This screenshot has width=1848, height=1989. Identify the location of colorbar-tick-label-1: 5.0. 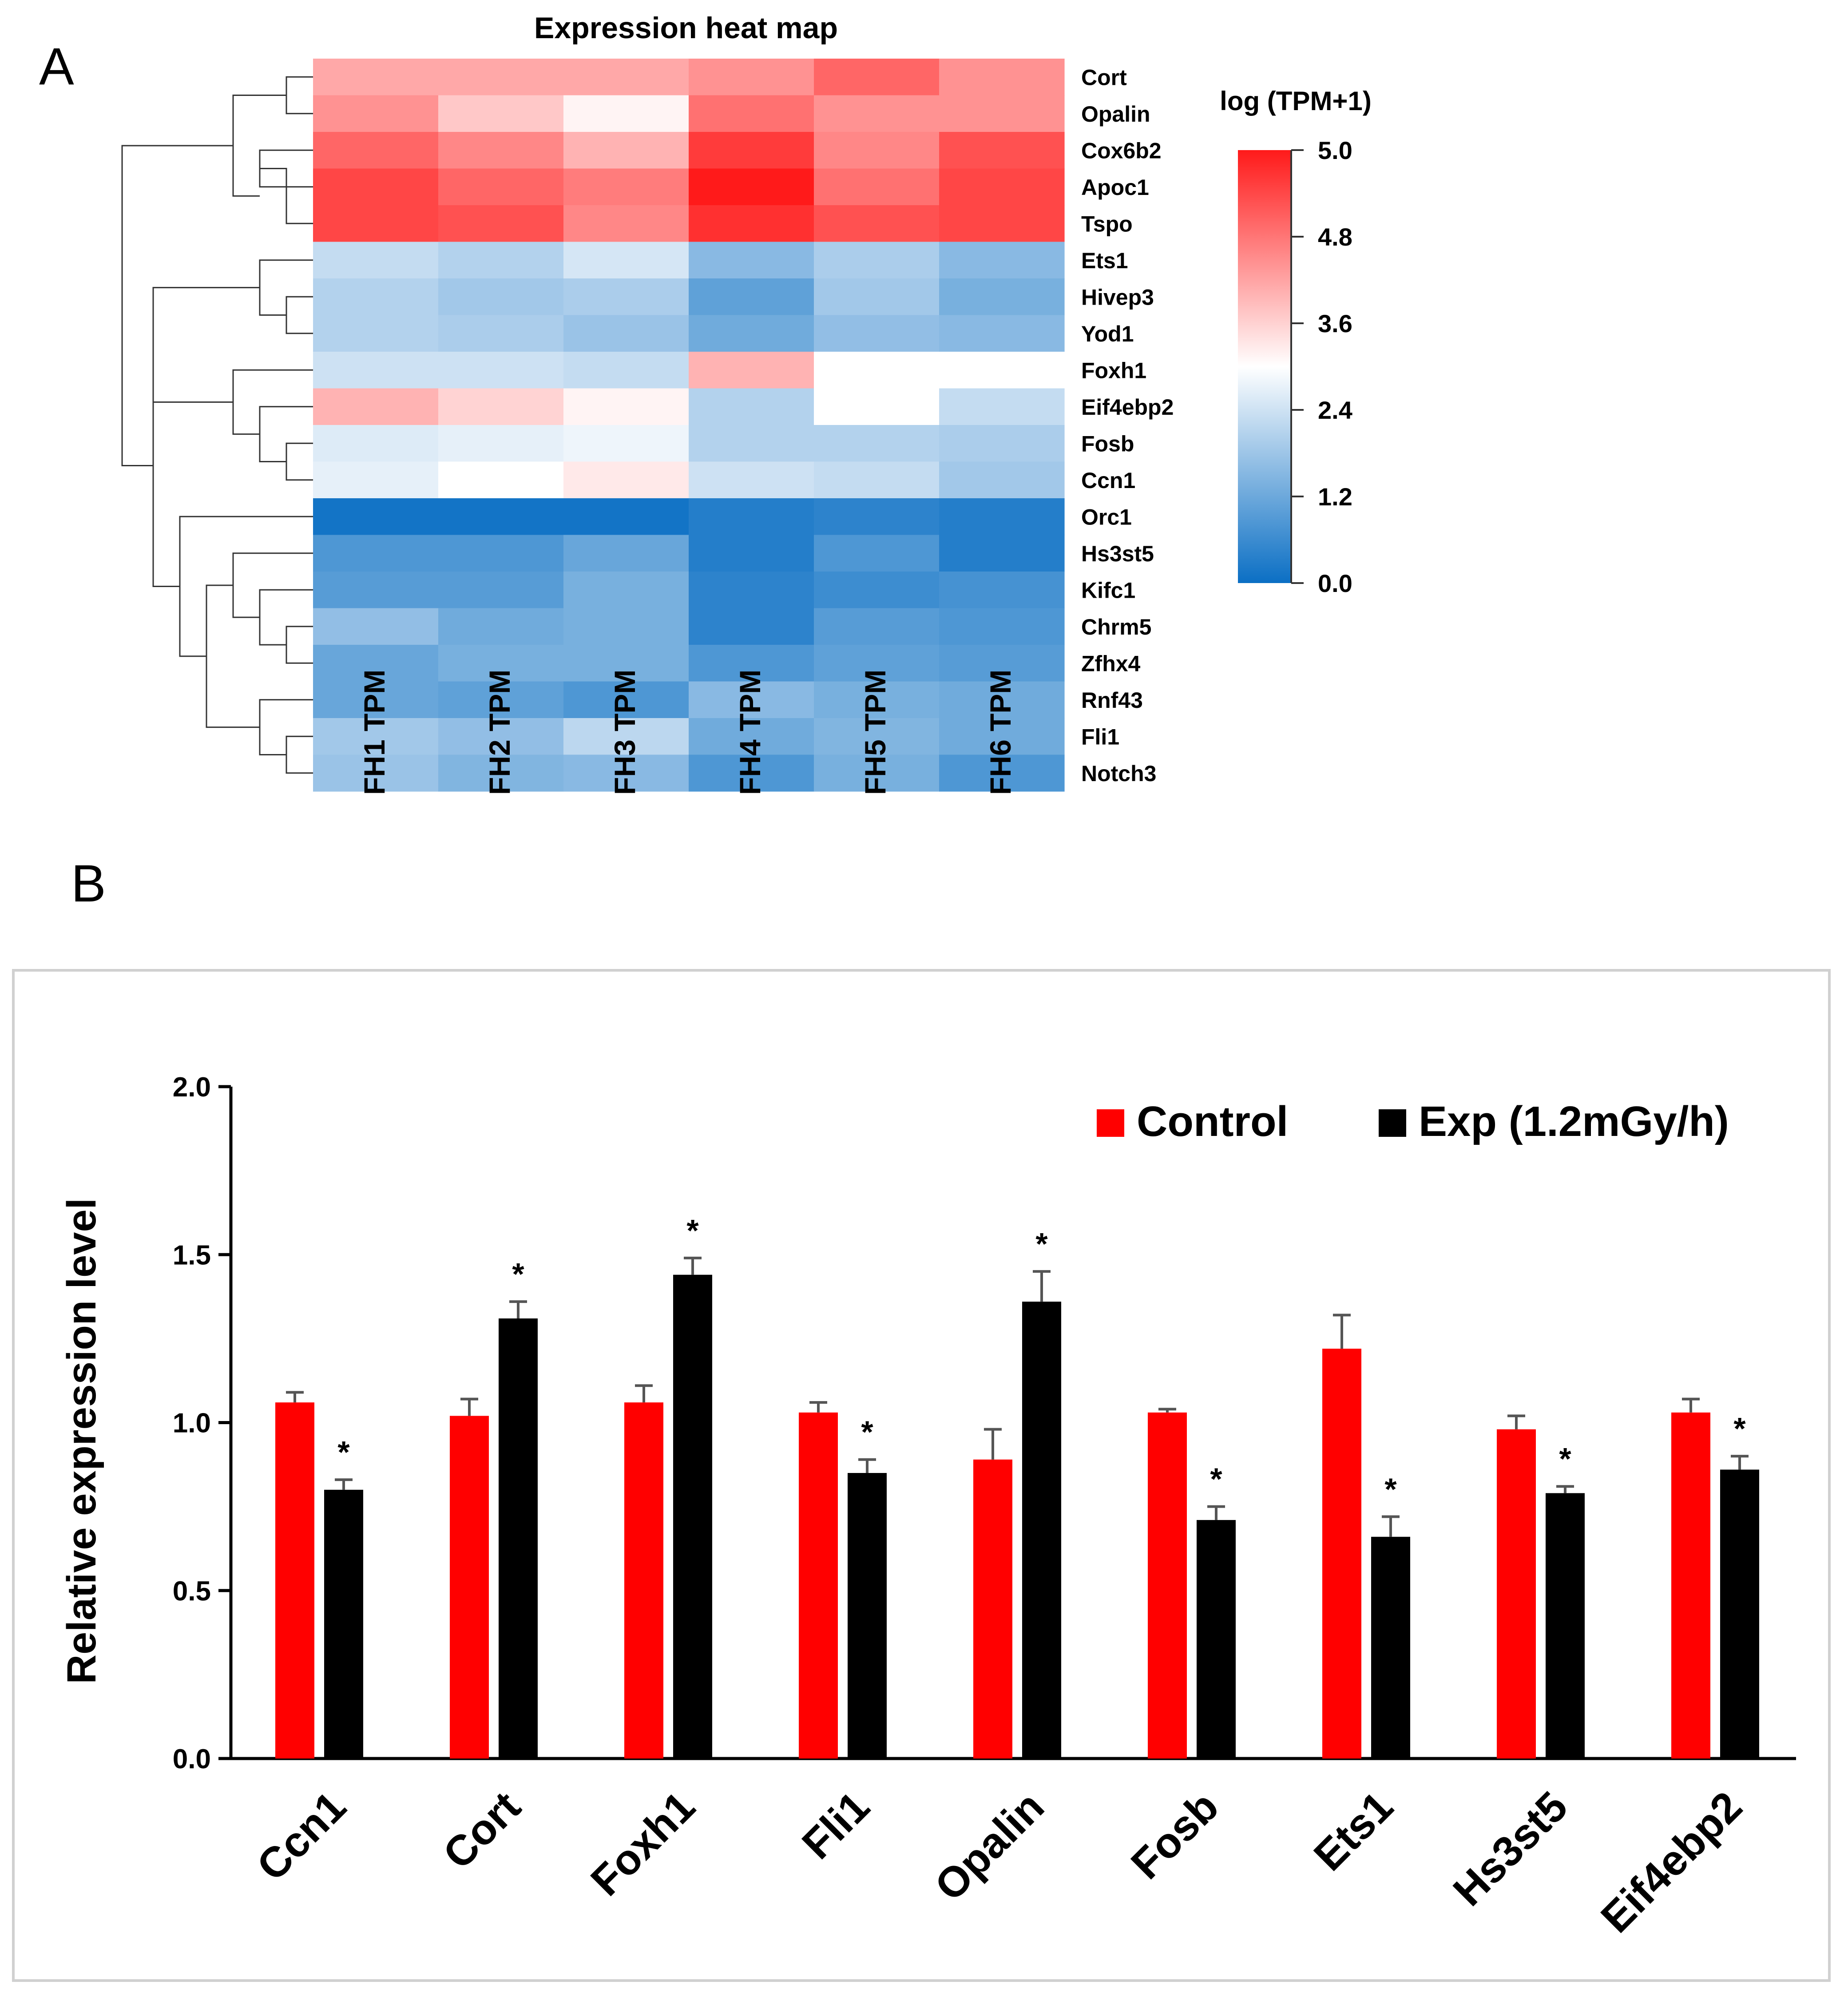
(1335, 150).